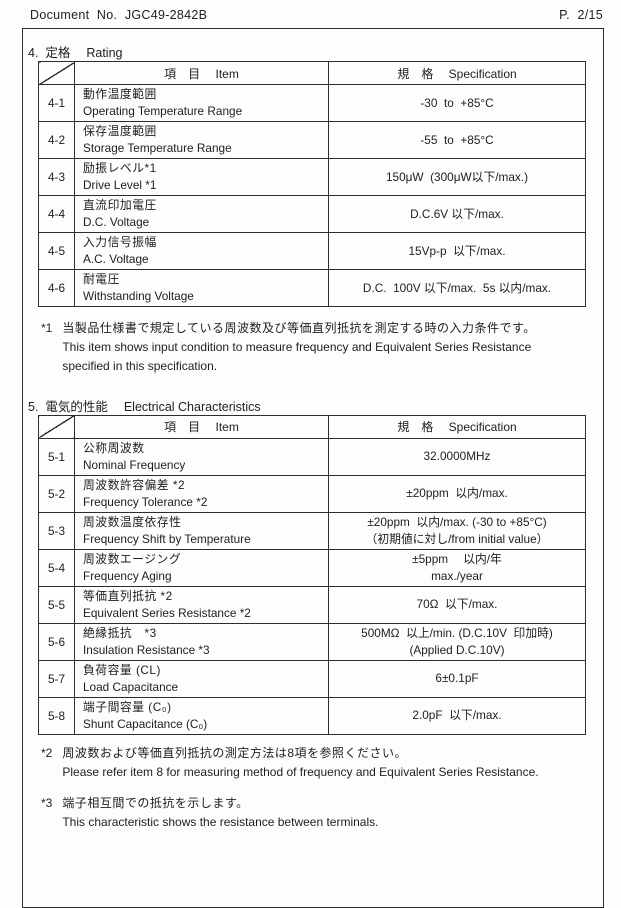 The height and width of the screenshot is (908, 621). I want to click on item-label-en: Insulation Resistance *3, so click(146, 649).